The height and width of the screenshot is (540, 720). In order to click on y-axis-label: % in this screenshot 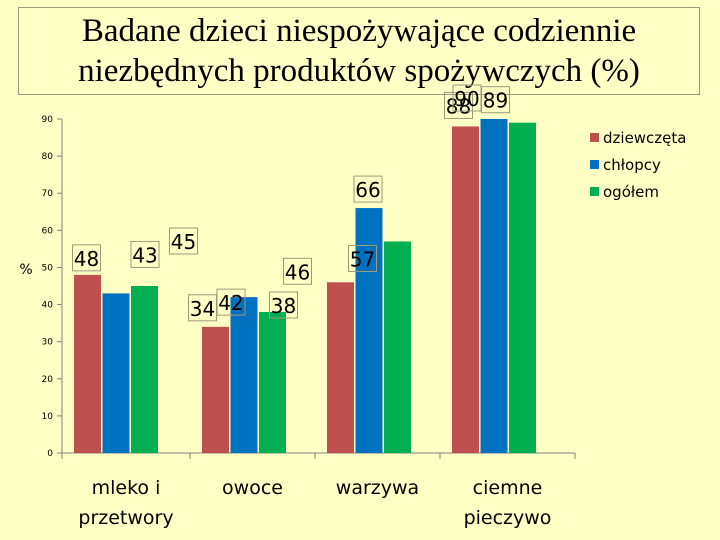, I will do `click(25, 270)`.